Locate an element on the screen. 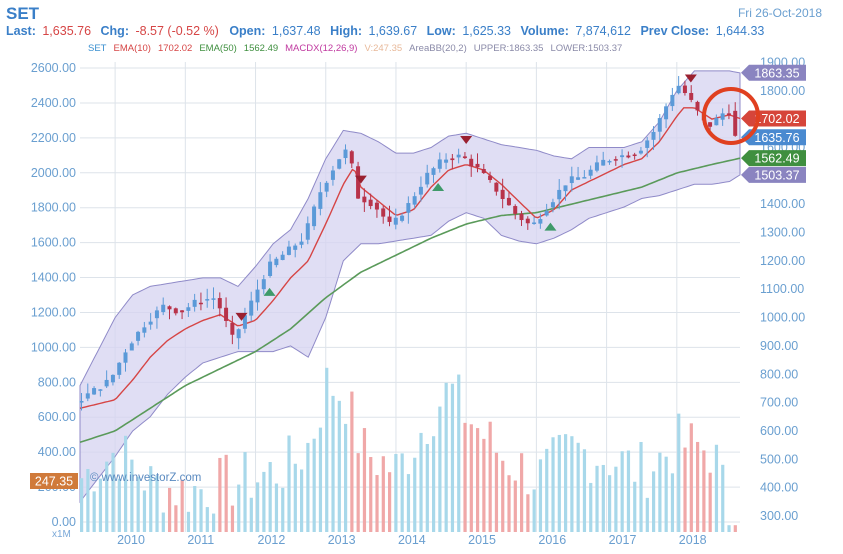  x-tick-label: 2018 is located at coordinates (693, 540).